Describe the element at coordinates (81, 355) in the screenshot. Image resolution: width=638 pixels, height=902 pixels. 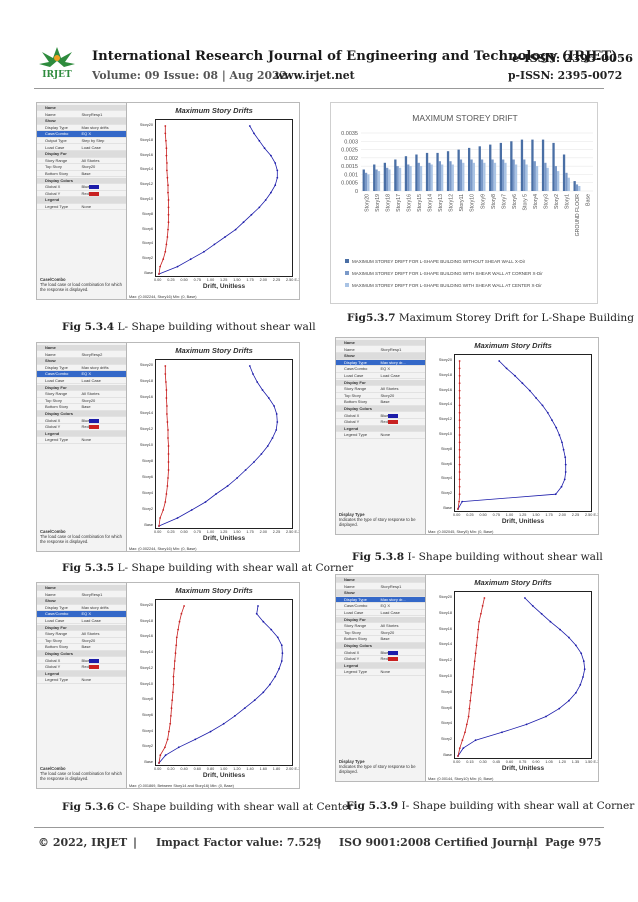
I see `property-row: Name StoryResp2` at that location.